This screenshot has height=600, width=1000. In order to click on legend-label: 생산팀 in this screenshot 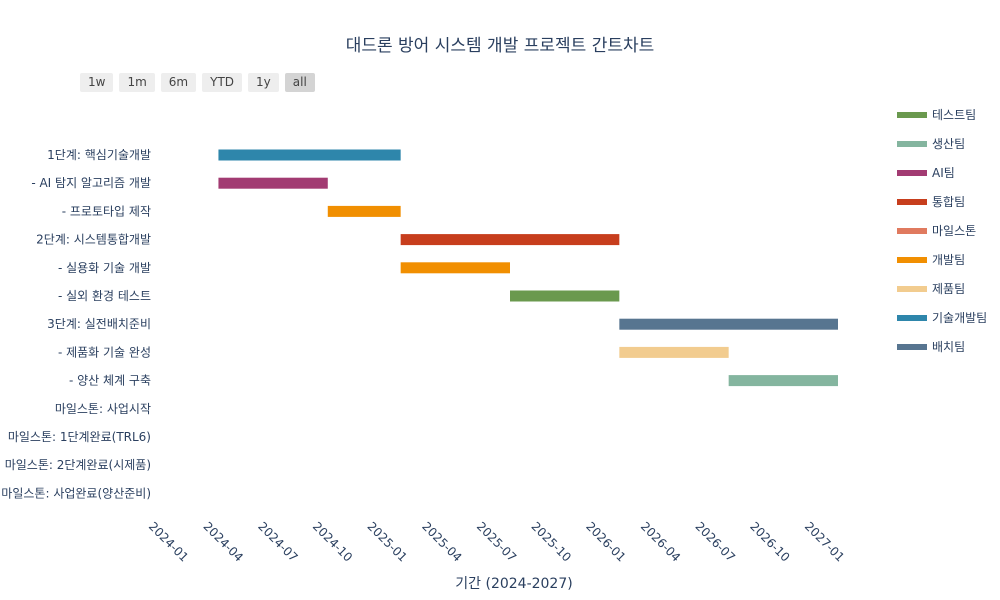, I will do `click(948, 144)`.